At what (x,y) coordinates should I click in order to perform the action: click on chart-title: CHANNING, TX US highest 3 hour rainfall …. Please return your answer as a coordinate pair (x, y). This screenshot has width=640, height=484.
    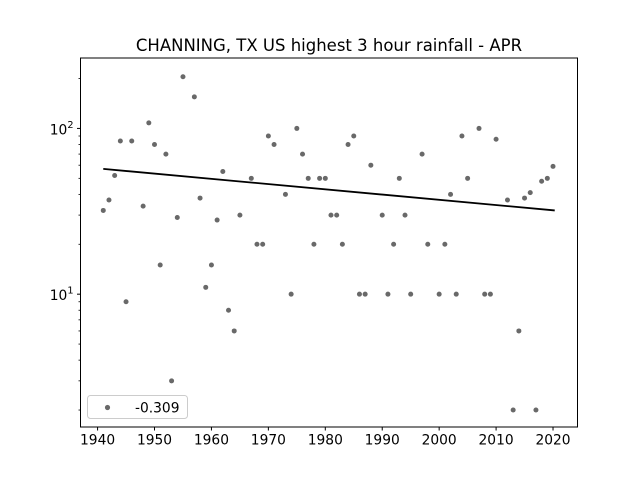
    Looking at the image, I should click on (329, 45).